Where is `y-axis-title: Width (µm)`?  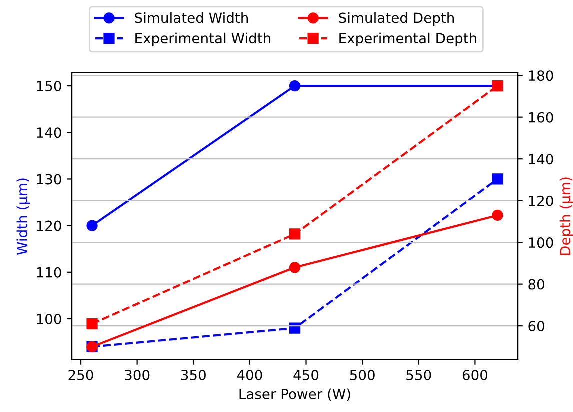 y-axis-title: Width (µm) is located at coordinates (23, 217).